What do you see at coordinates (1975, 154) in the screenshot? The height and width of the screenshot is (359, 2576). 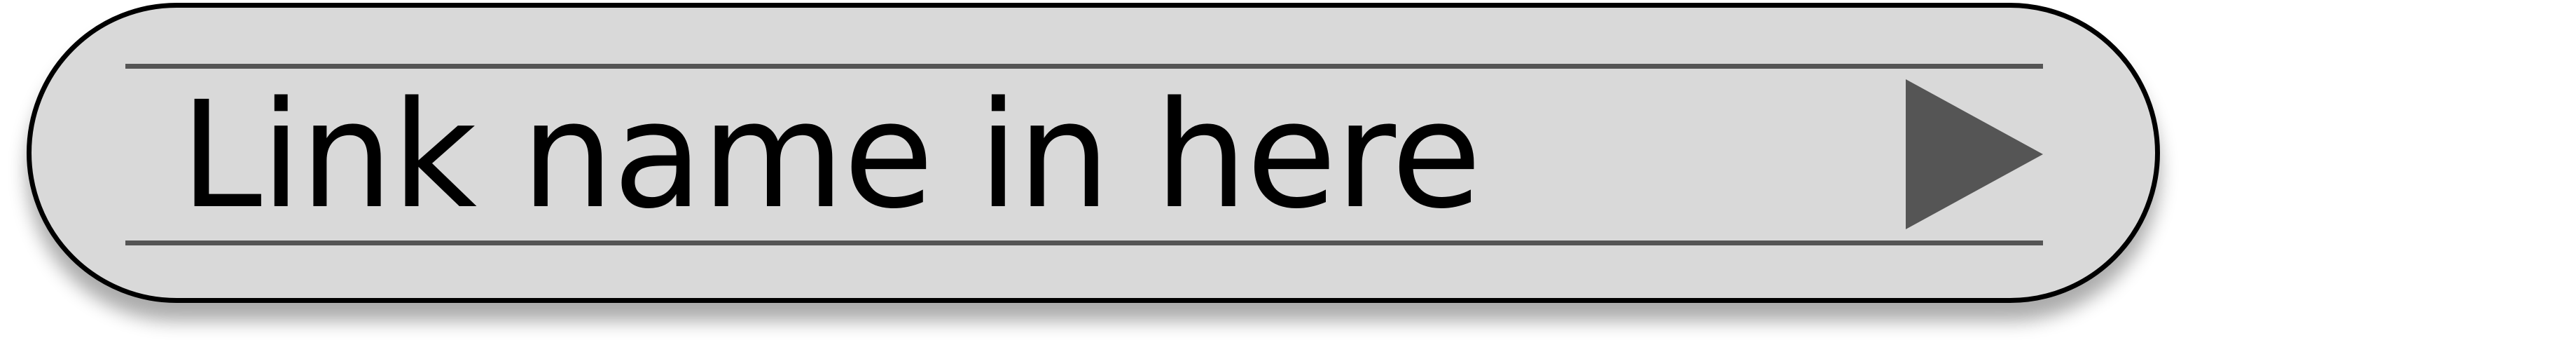 I see `play-arrow-right-icon` at bounding box center [1975, 154].